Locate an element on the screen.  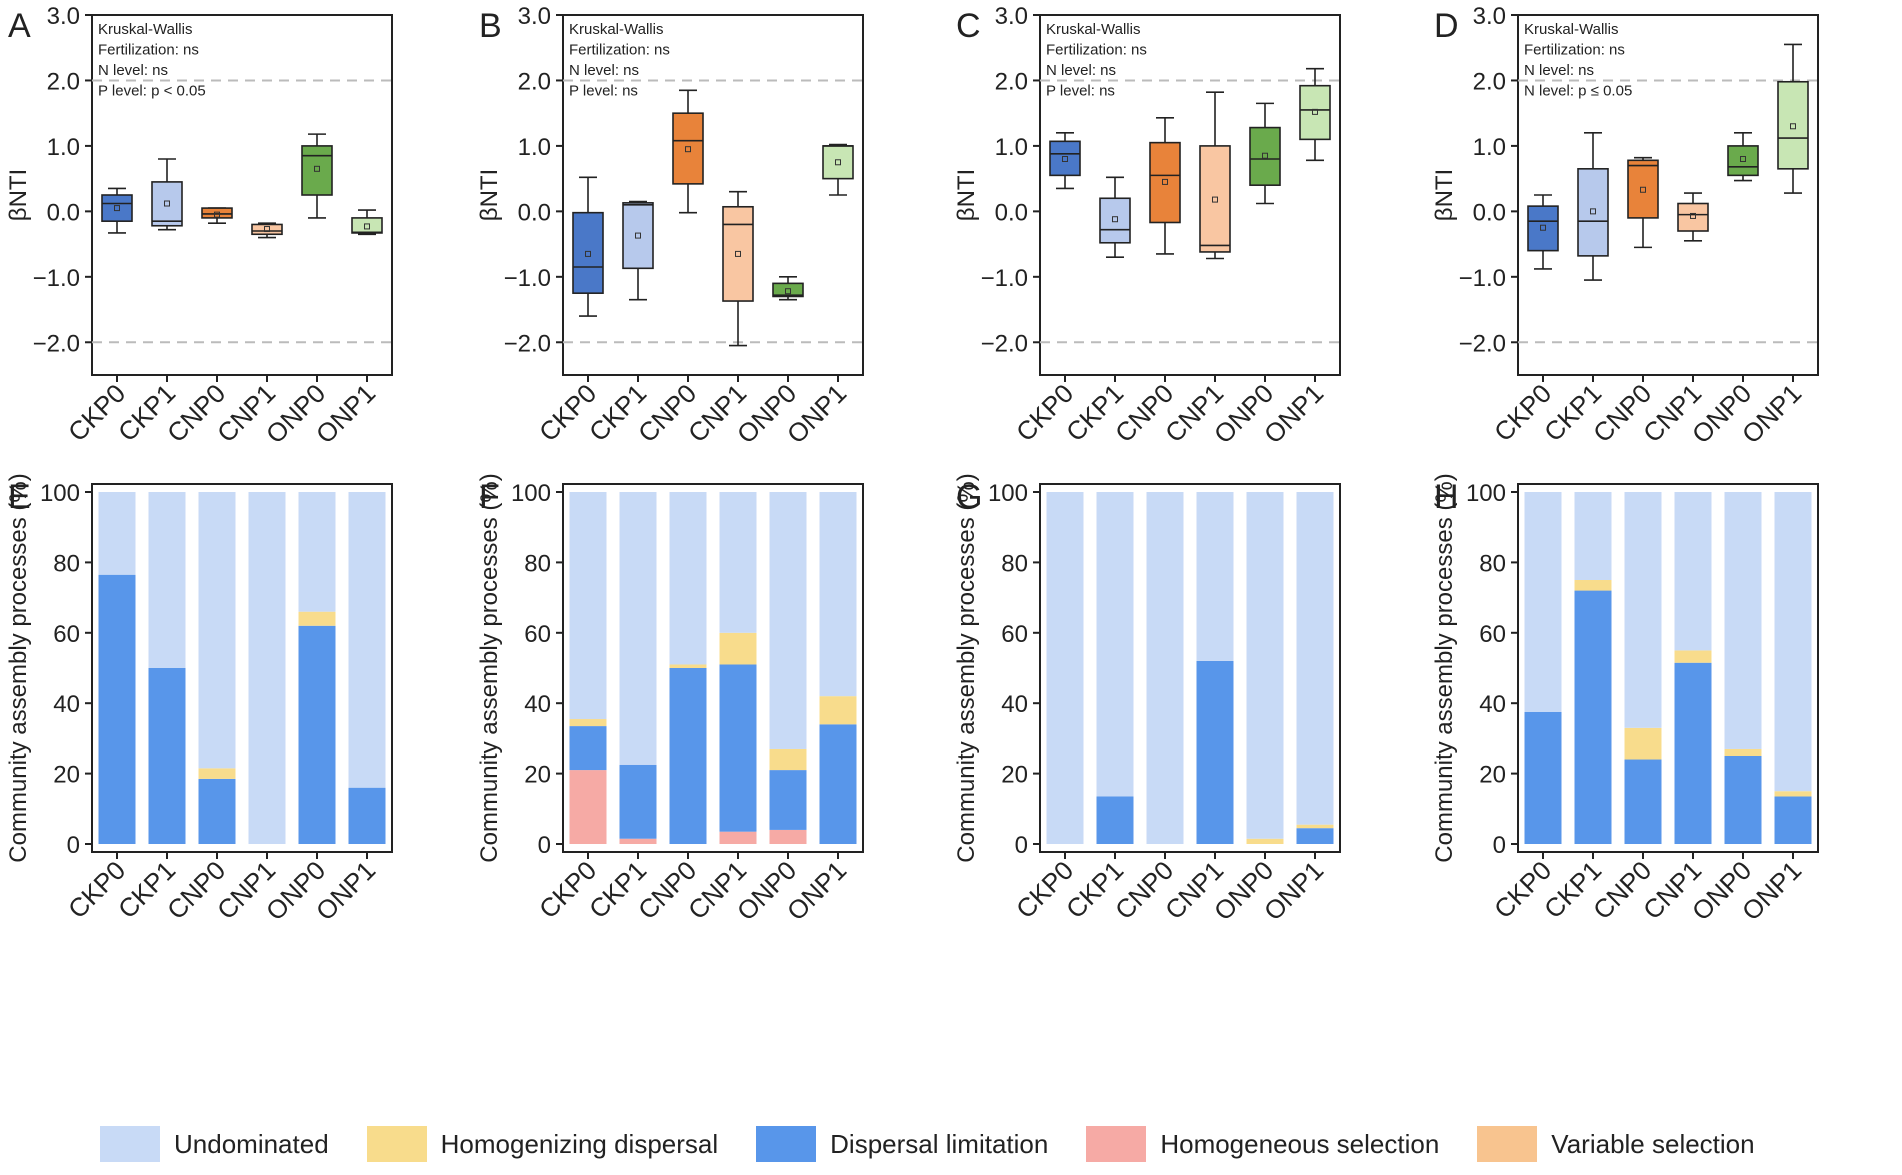
legend-swatch-homogenizing-dispersal is located at coordinates (396, 1144).